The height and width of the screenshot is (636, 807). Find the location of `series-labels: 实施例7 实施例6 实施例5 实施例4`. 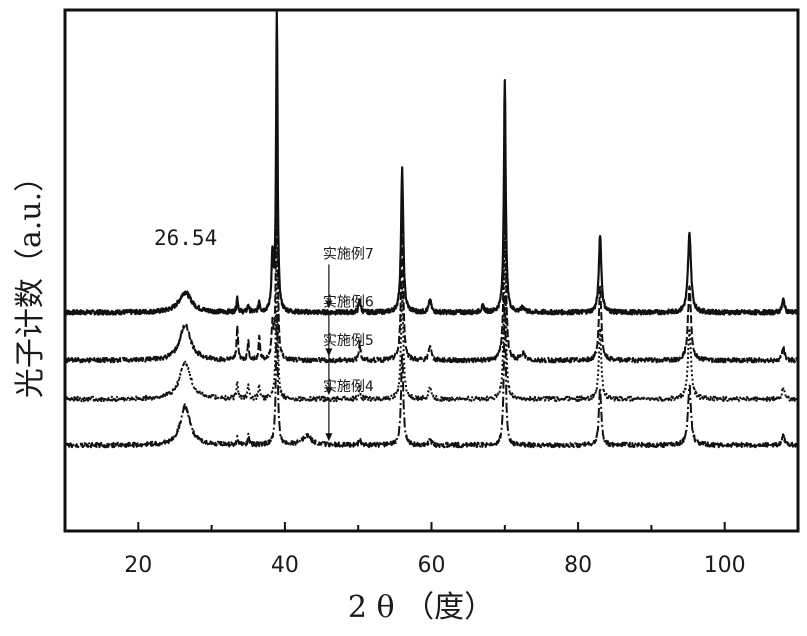

series-labels: 实施例7 实施例6 实施例5 实施例4 is located at coordinates (348, 343).